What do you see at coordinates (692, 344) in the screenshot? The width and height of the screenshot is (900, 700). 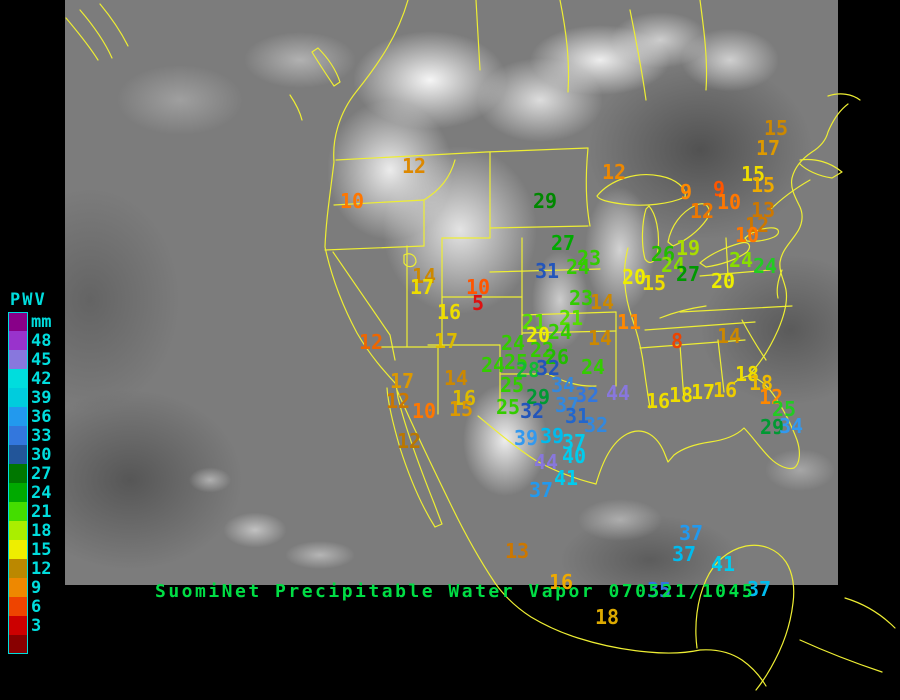 I see `state-line-tn-south` at bounding box center [692, 344].